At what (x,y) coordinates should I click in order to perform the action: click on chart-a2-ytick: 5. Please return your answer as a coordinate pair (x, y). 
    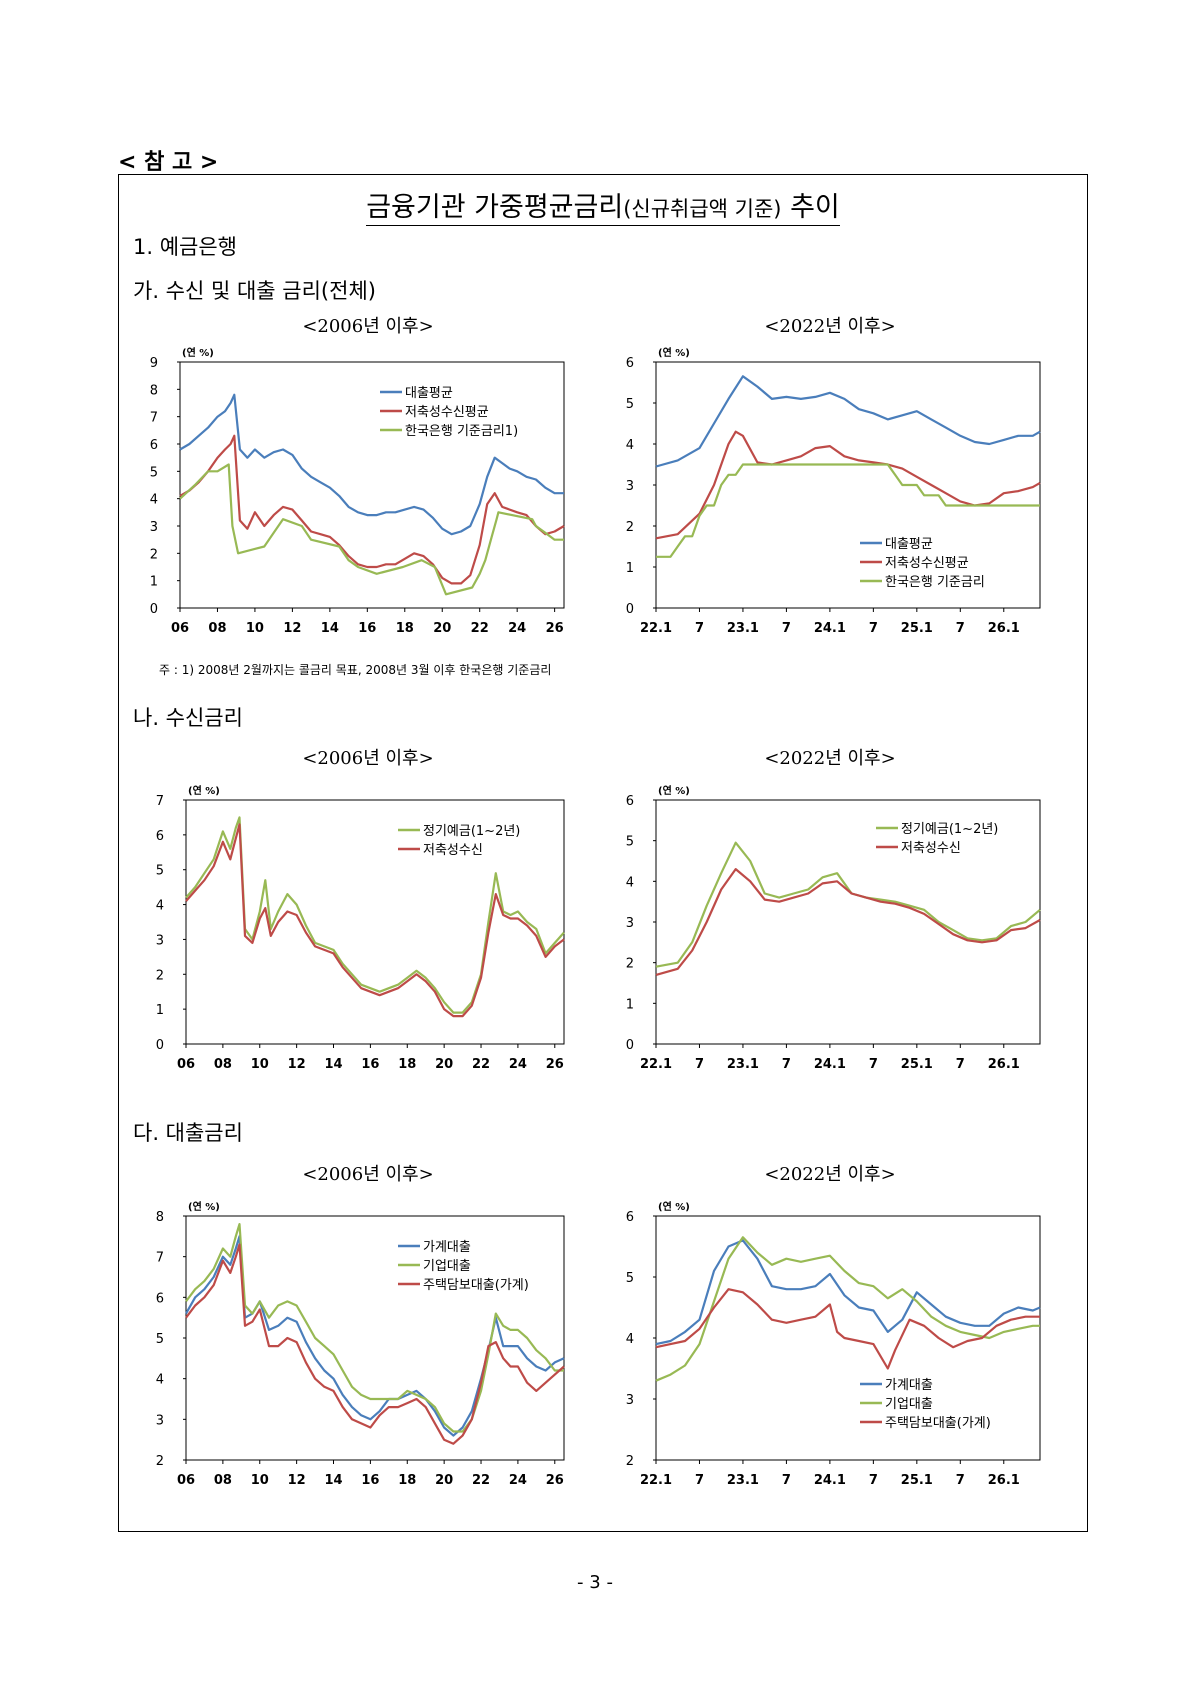
    Looking at the image, I should click on (630, 404).